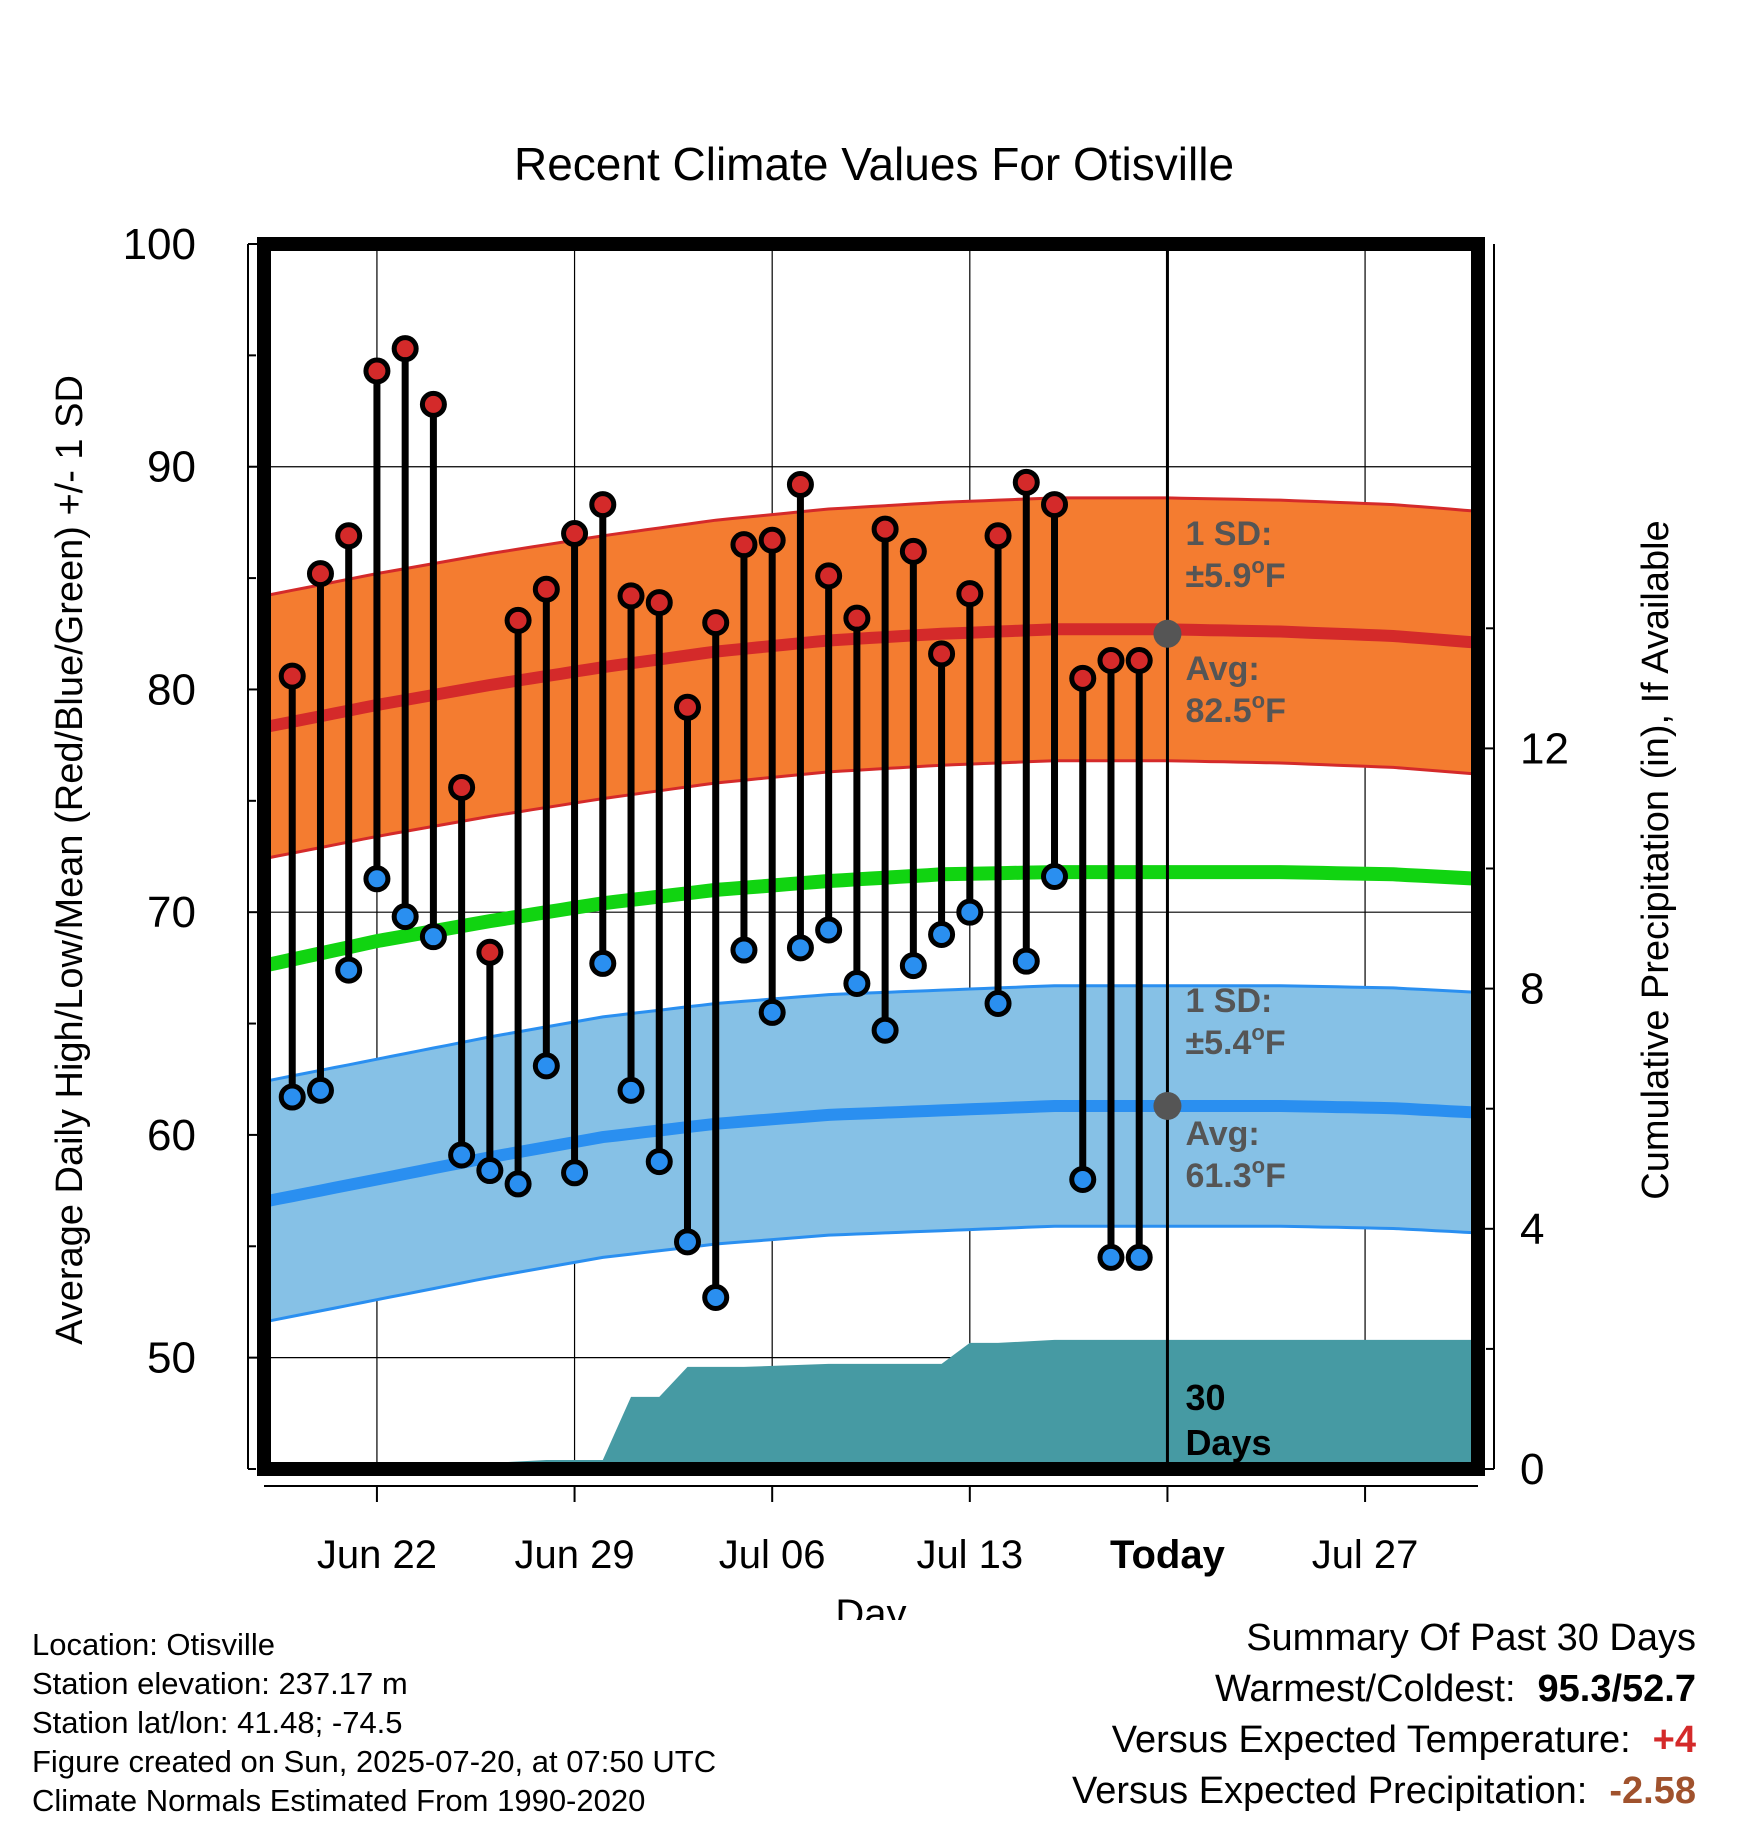 This screenshot has width=1748, height=1828. What do you see at coordinates (171, 689) in the screenshot?
I see `y-tick-label: 80` at bounding box center [171, 689].